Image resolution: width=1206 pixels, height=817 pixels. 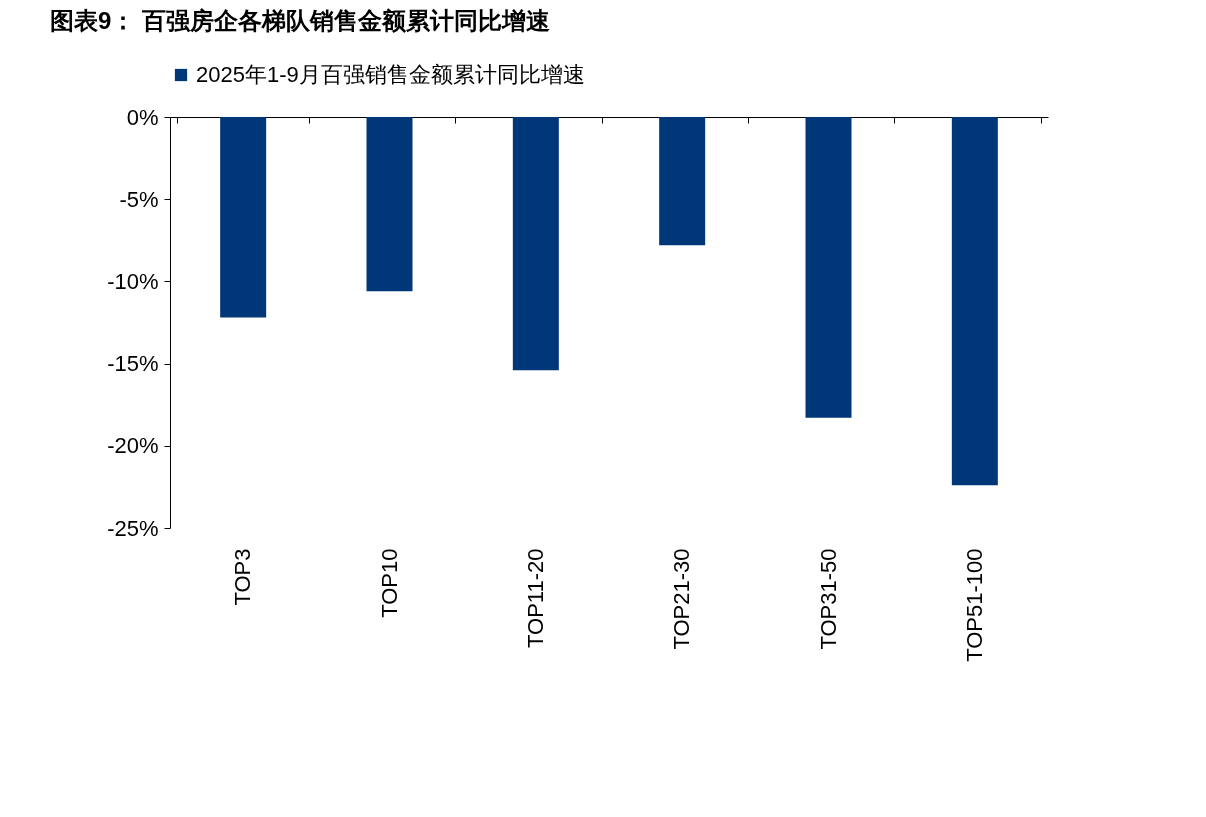 I want to click on chart-title: 图表9： 百强房企各梯队销售金额累计同比增速, so click(x=300, y=20).